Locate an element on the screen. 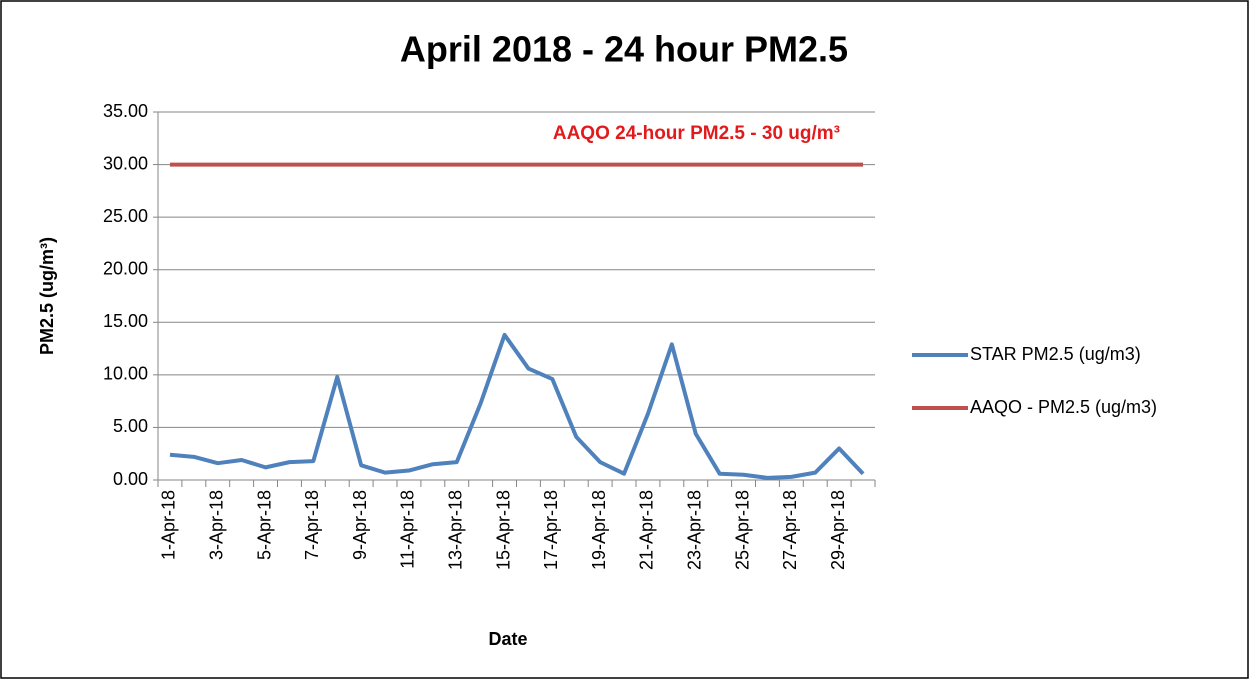 The height and width of the screenshot is (679, 1249). annotation: AAQO 24-hour PM2.5 - 30 ug/m³ is located at coordinates (696, 133).